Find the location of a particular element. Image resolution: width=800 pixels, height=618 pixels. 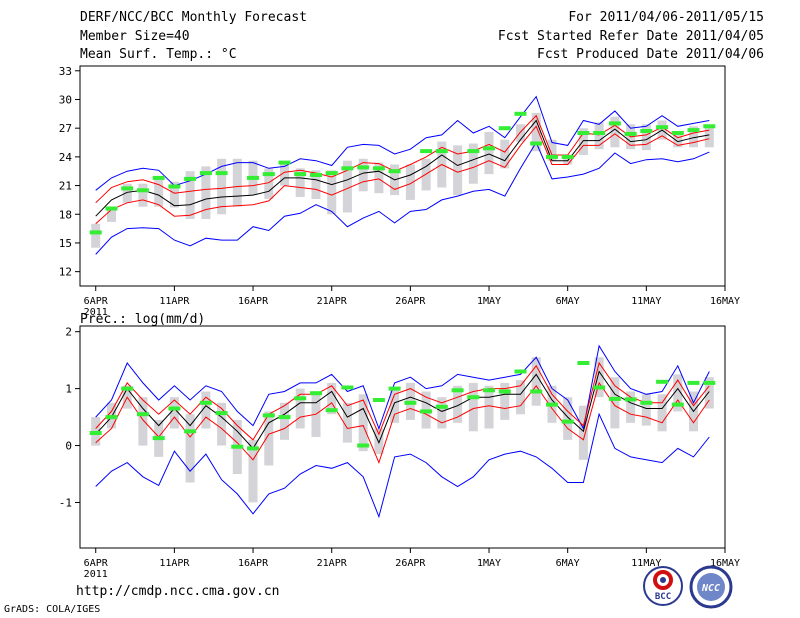

y-tick-label: 0 is located at coordinates (68, 446).